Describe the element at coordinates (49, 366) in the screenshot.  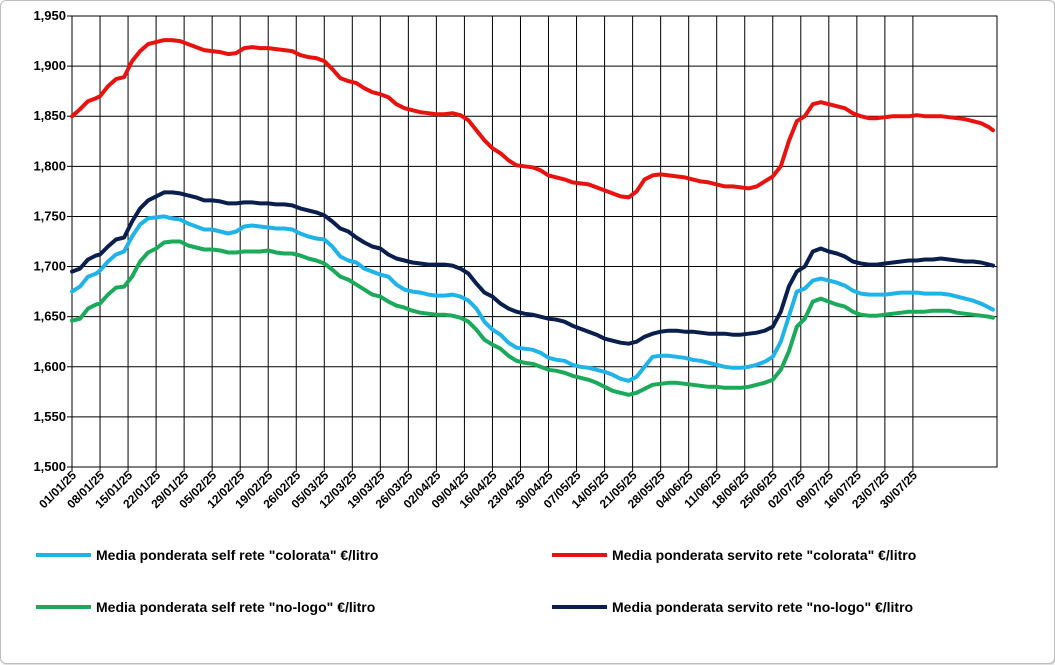
I see `y-tick-label: 1,600` at that location.